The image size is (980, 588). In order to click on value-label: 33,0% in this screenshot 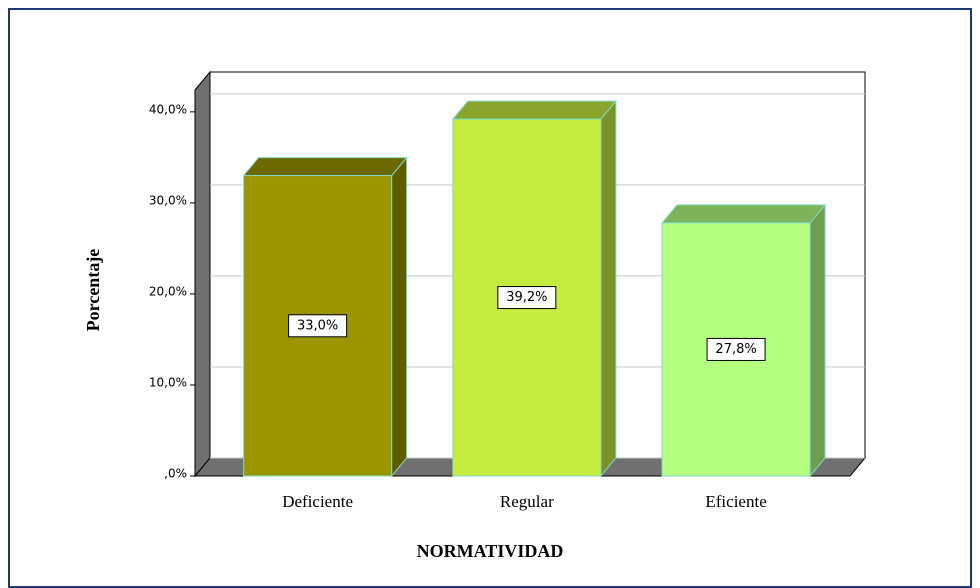, I will do `click(317, 325)`.